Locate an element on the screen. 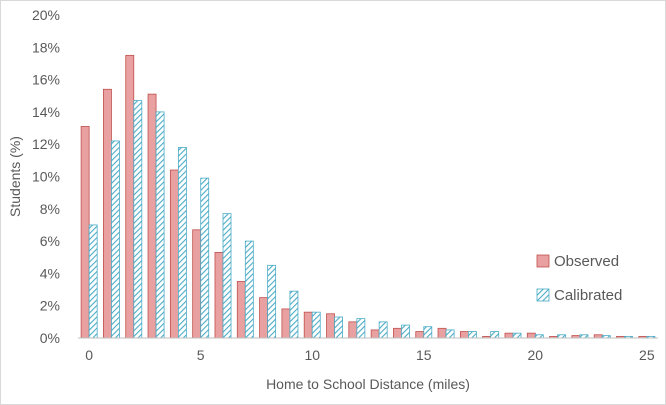 The image size is (666, 405). legend-label-observed: Observed is located at coordinates (586, 261).